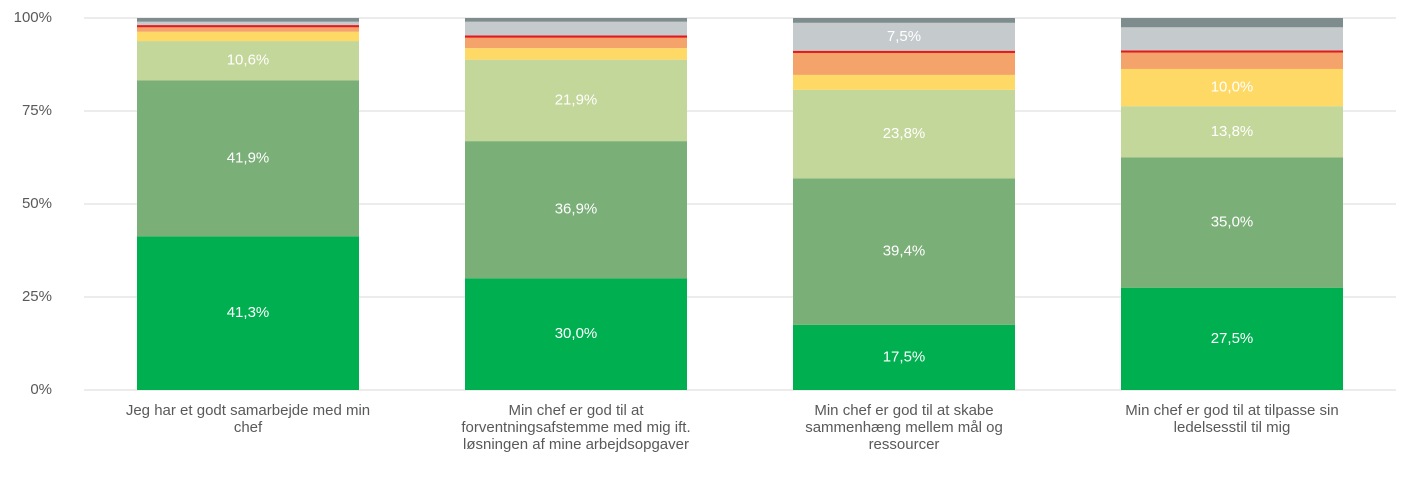  I want to click on data-label: 13,8%, so click(1232, 131).